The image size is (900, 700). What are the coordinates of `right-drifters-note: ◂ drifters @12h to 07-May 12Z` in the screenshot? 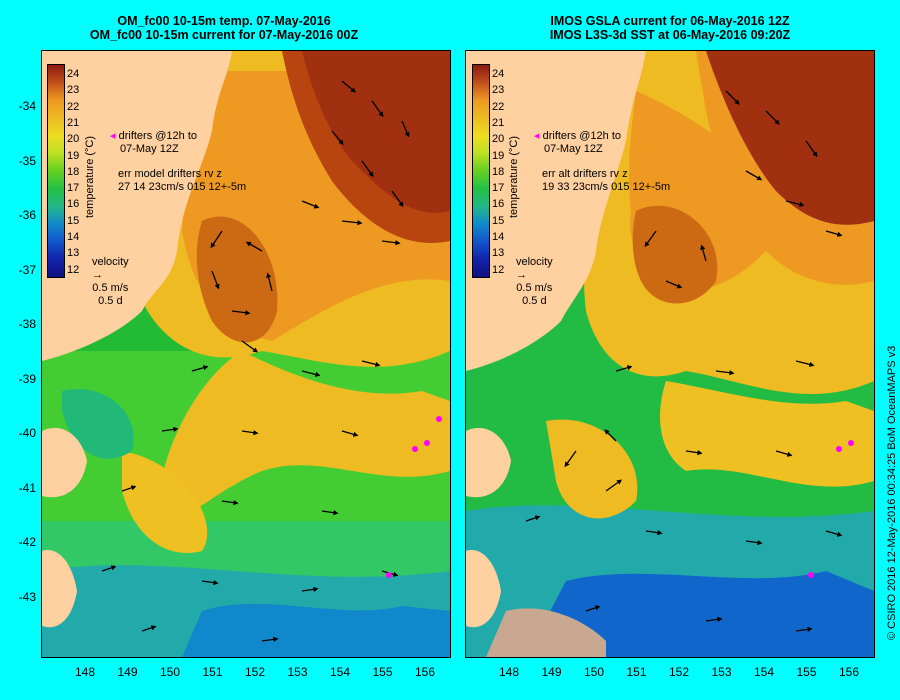 It's located at (578, 142).